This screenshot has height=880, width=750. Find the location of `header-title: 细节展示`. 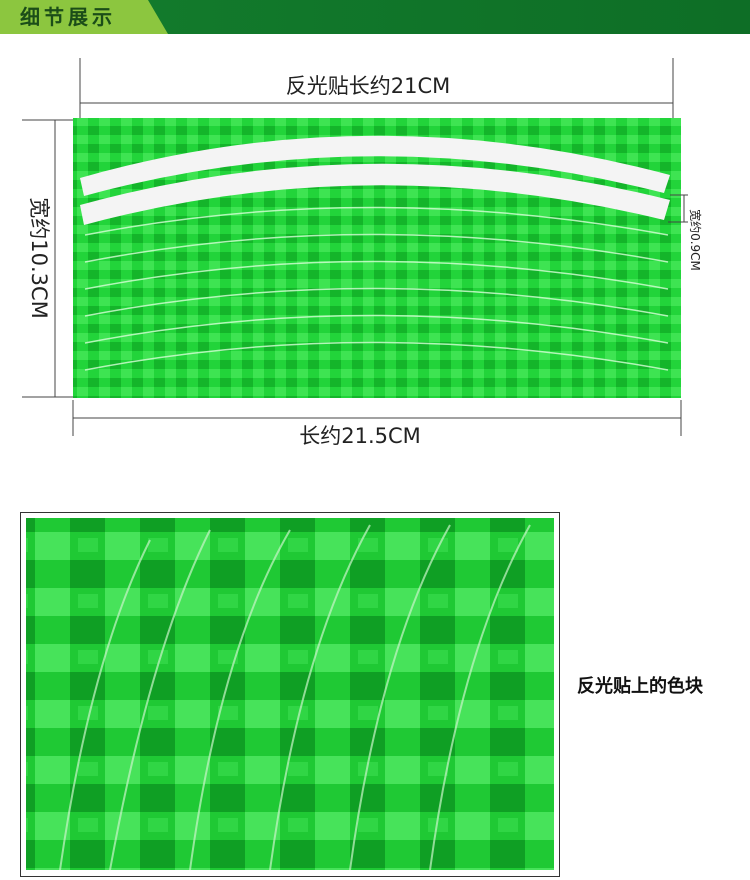

header-title: 细节展示 is located at coordinates (68, 17).